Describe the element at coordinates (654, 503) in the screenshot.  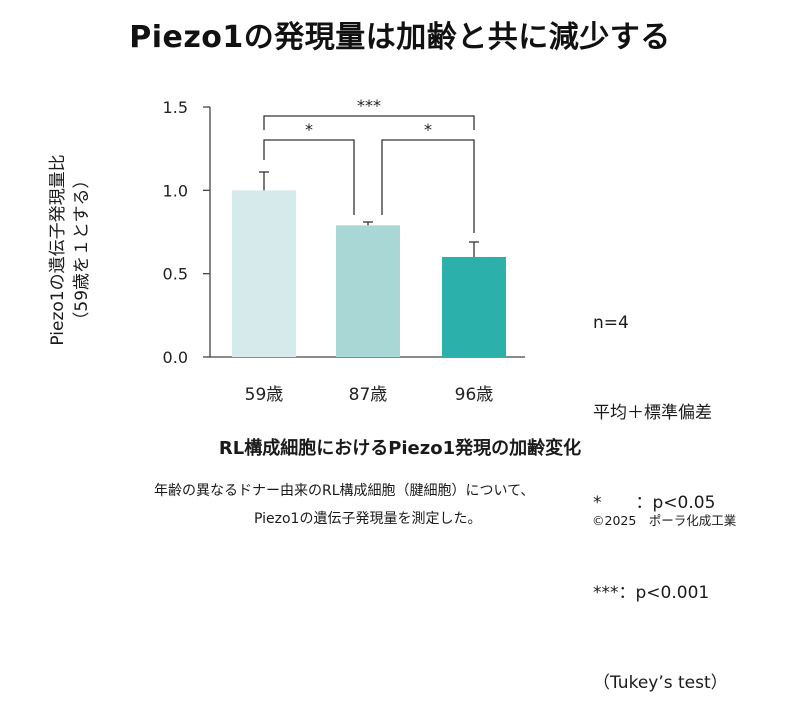
I see `legend-p1: * ：p<0.05` at that location.